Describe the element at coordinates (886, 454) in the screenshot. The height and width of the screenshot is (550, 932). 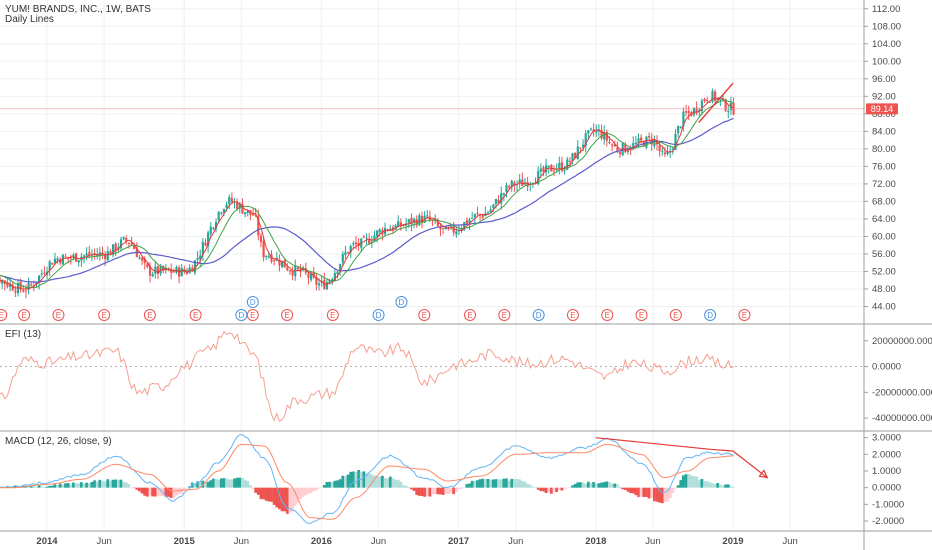
I see `macd-axis-label: 2.0000` at that location.